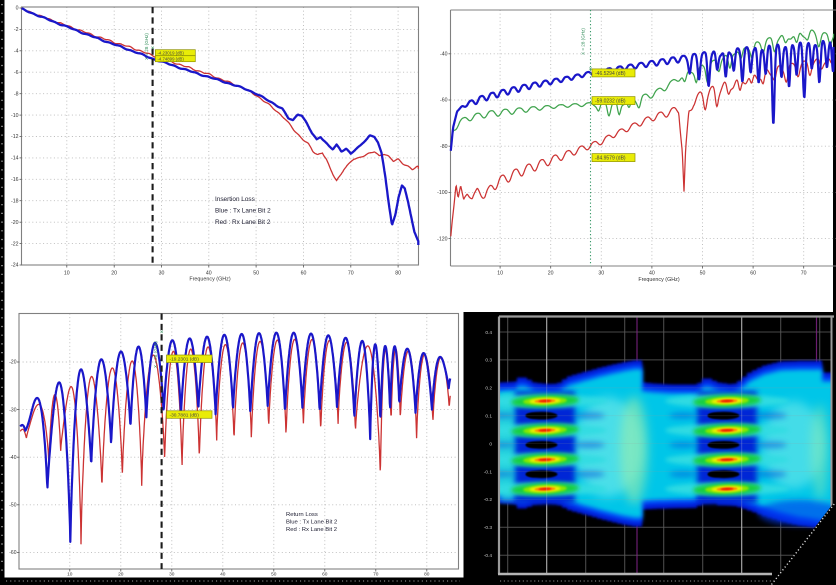  Describe the element at coordinates (610, 102) in the screenshot. I see `svg-text: -59.0232 (dB)` at that location.